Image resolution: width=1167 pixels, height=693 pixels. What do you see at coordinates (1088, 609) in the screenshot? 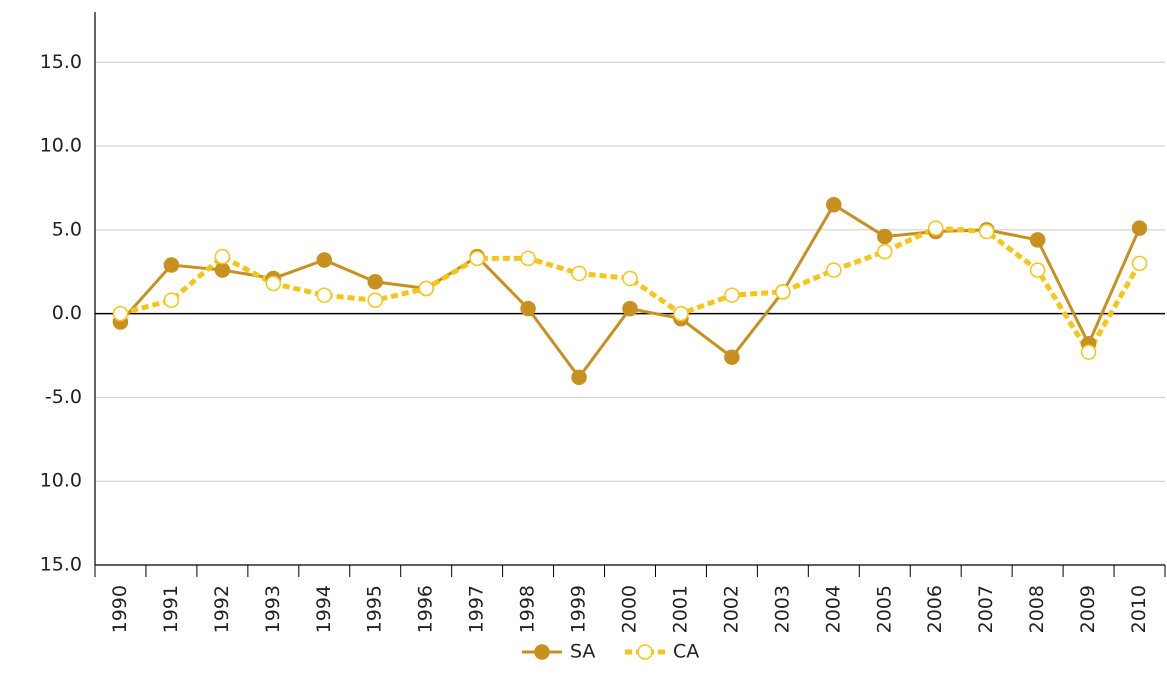
I see `x-tick-label: 2009` at bounding box center [1088, 609].